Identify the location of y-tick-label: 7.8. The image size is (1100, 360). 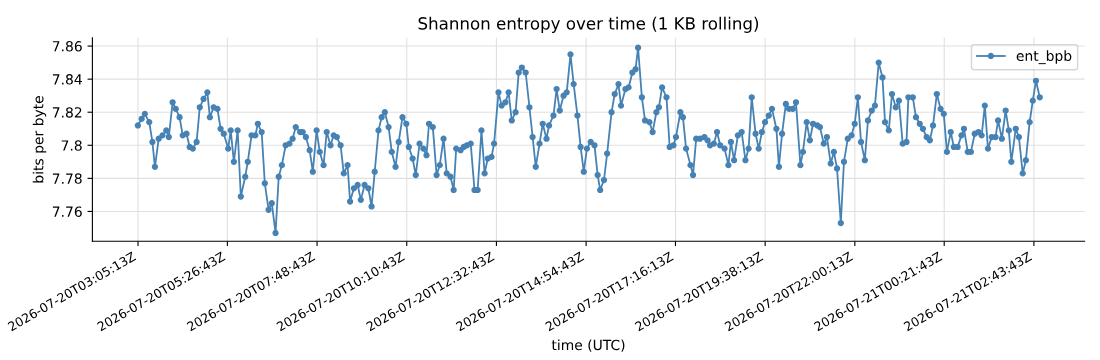
(71, 145).